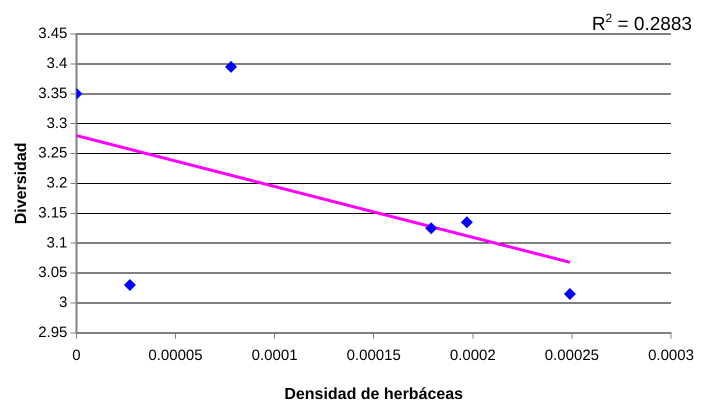 Image resolution: width=715 pixels, height=416 pixels. Describe the element at coordinates (53, 332) in the screenshot. I see `y-tick-label: 2.95` at that location.